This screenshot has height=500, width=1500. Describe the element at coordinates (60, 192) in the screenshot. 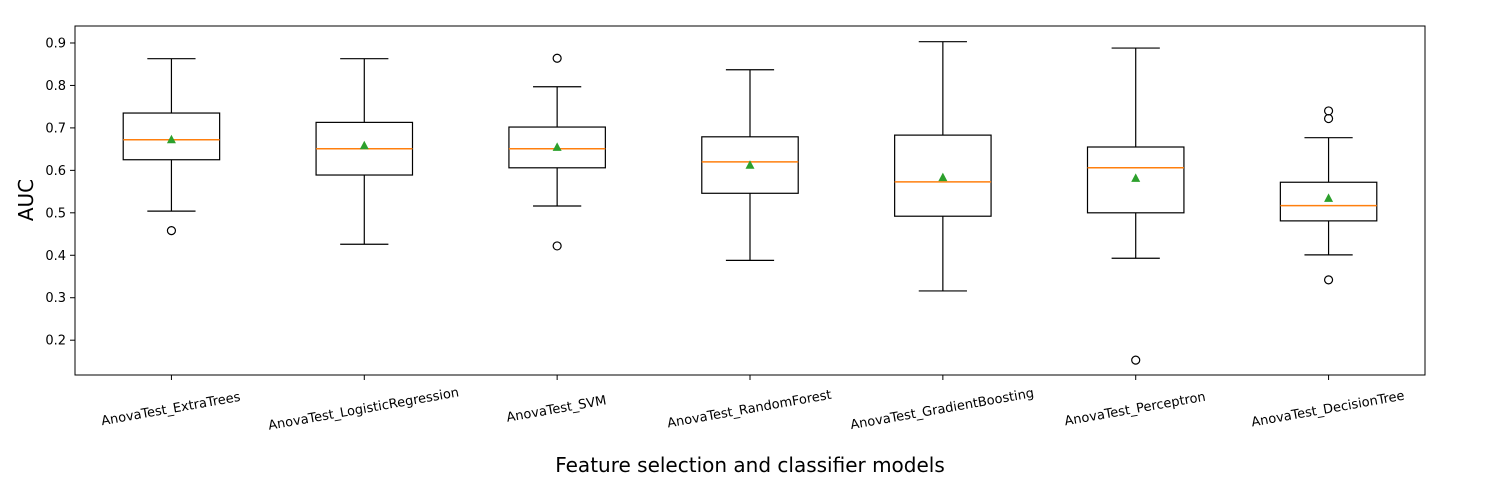

I see `y-axis: 0.2 0.3 0.4 0.5 0.6 0.7 0.8 0.9` at that location.